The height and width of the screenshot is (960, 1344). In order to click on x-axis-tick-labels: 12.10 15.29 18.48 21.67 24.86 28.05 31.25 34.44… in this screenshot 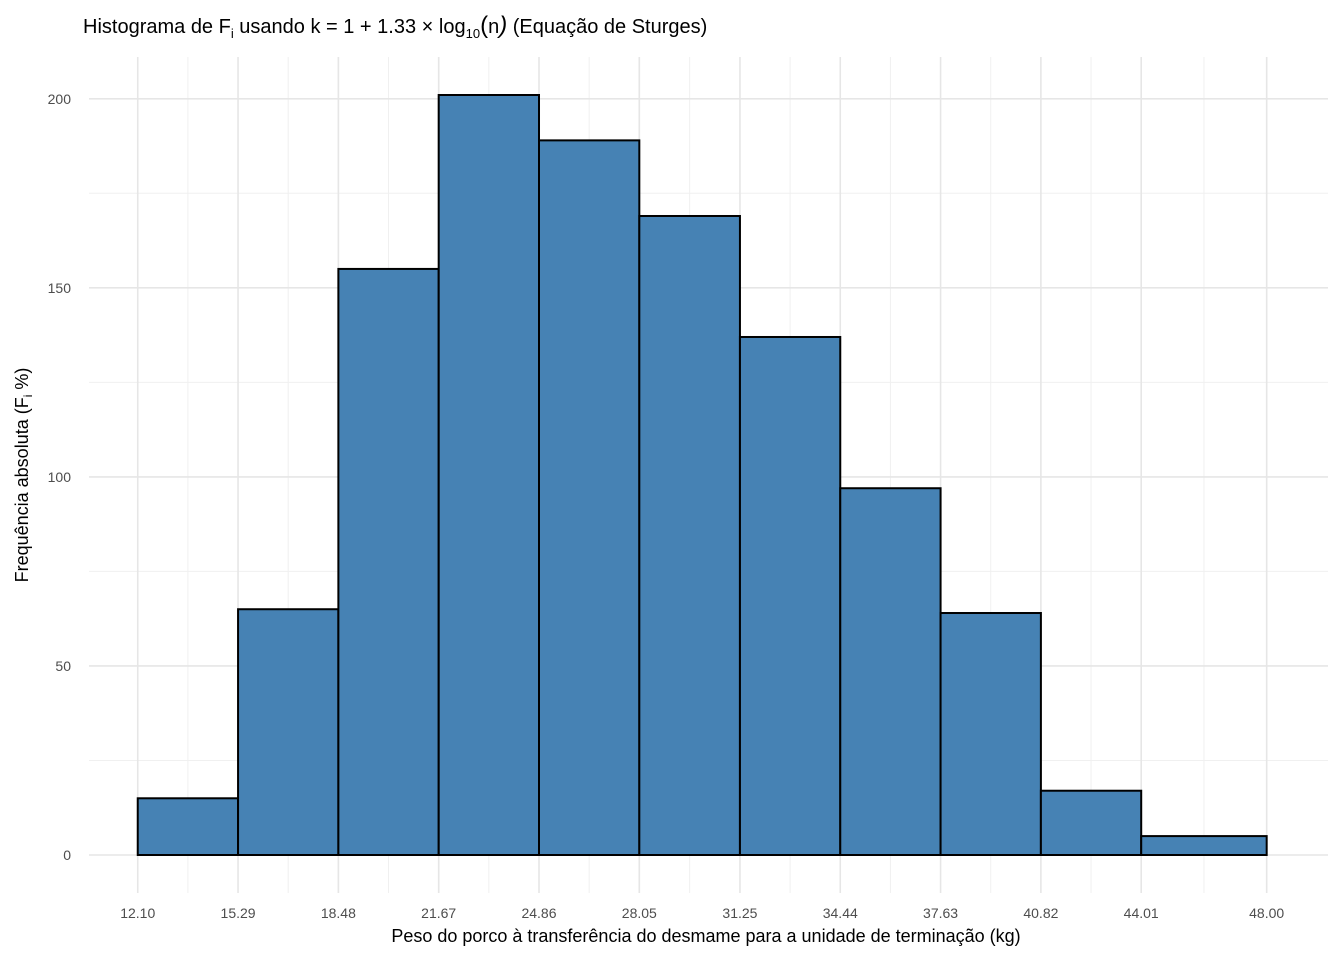, I will do `click(702, 913)`.